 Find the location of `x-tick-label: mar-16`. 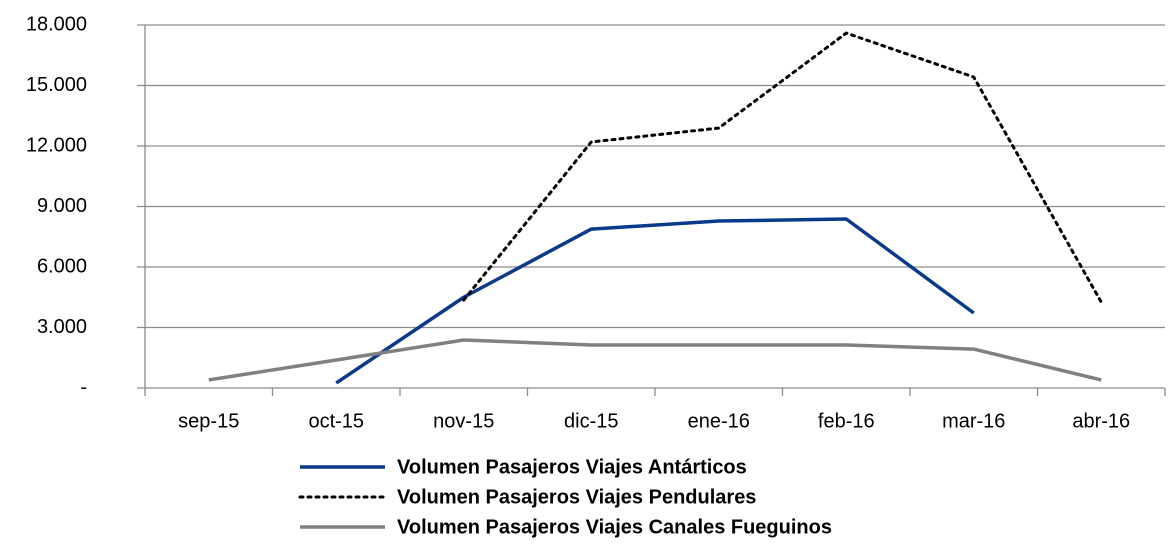

x-tick-label: mar-16 is located at coordinates (973, 421).